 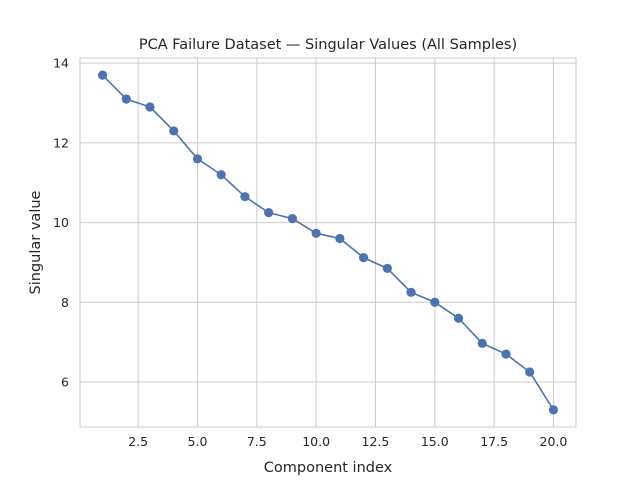 What do you see at coordinates (494, 441) in the screenshot?
I see `x-tick-label: 17.5` at bounding box center [494, 441].